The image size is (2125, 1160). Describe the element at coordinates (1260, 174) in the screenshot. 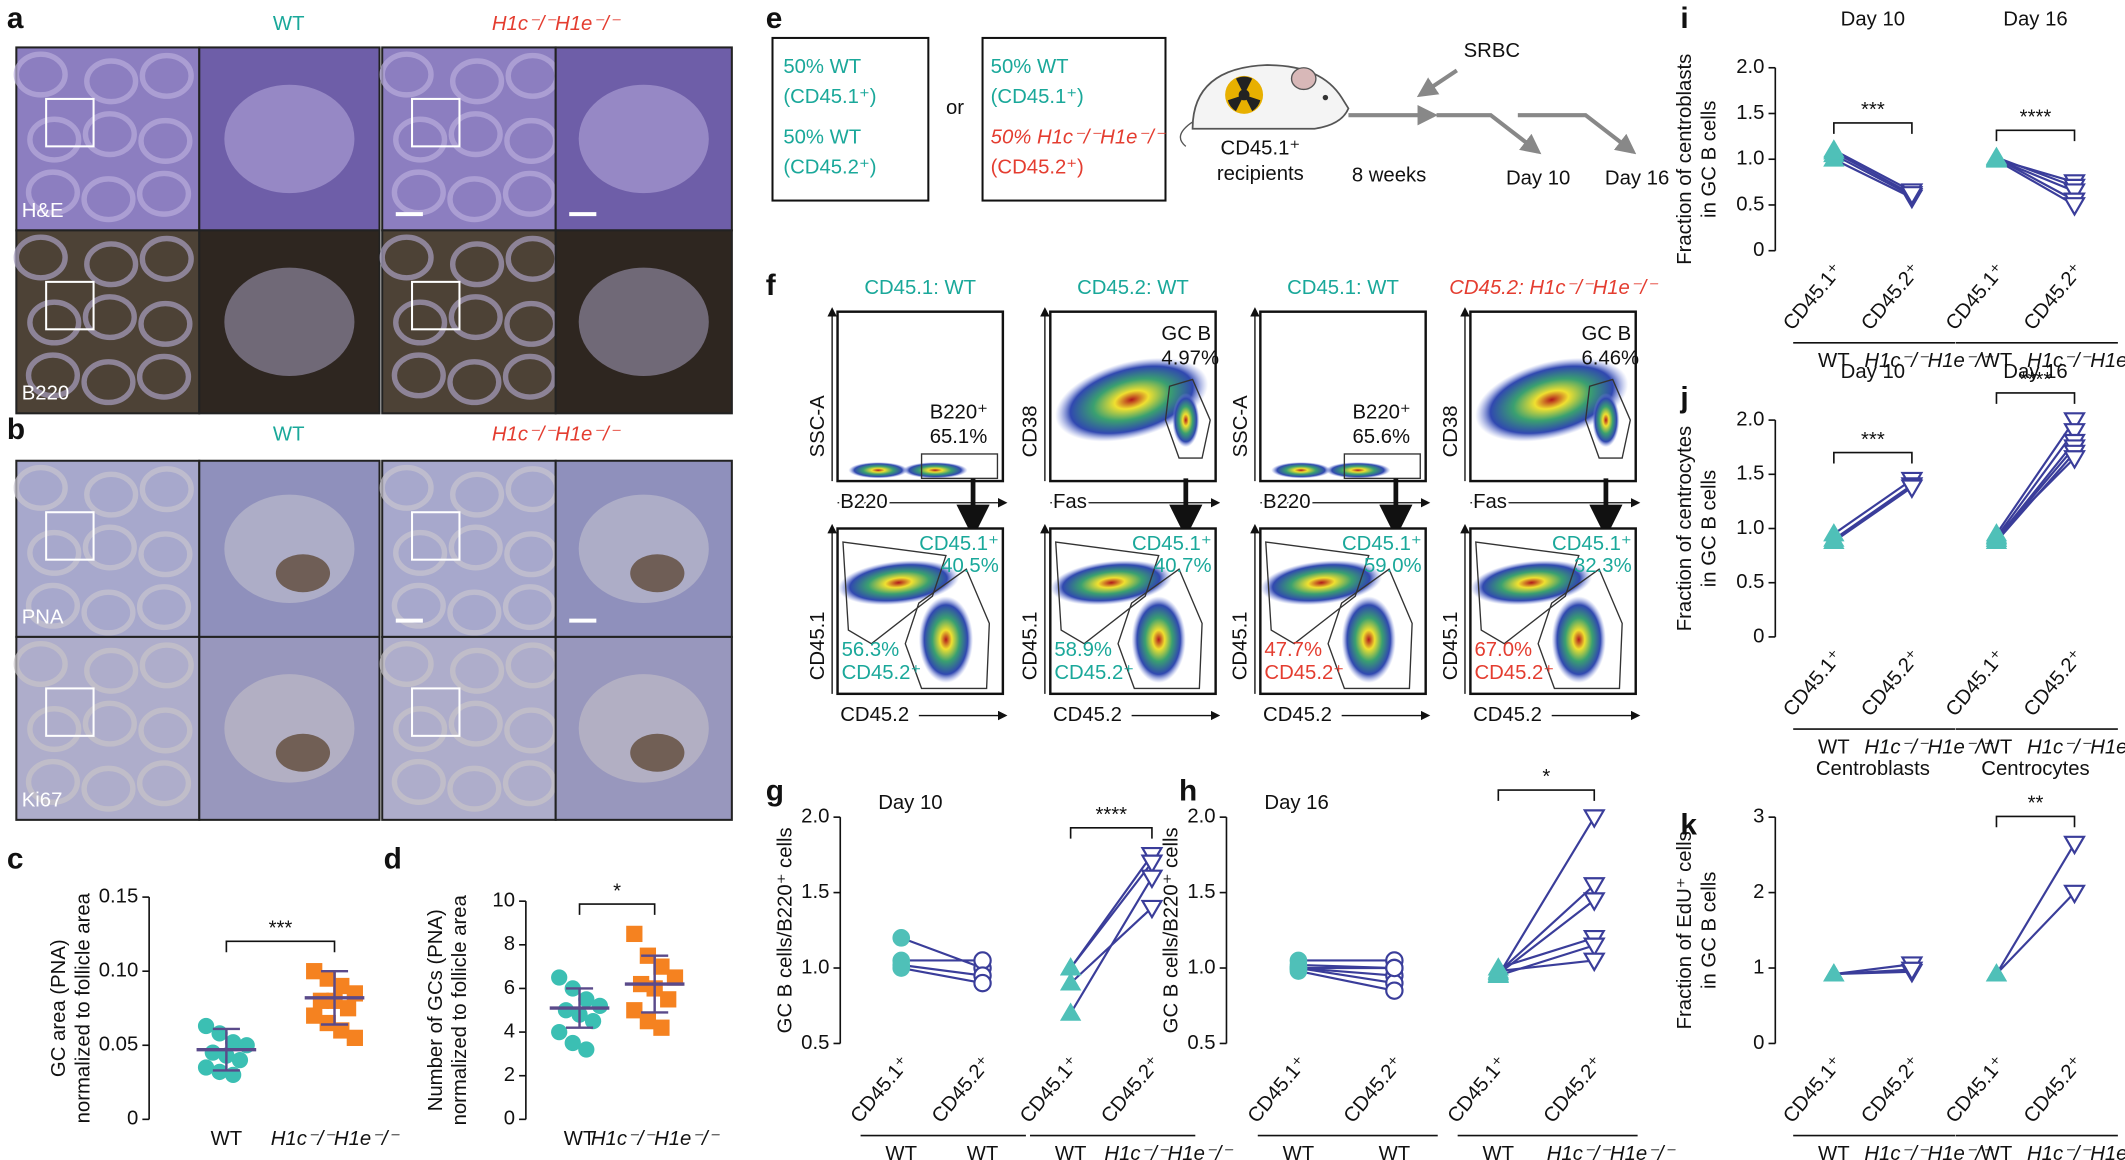

I see `recipients-text: recipients` at that location.